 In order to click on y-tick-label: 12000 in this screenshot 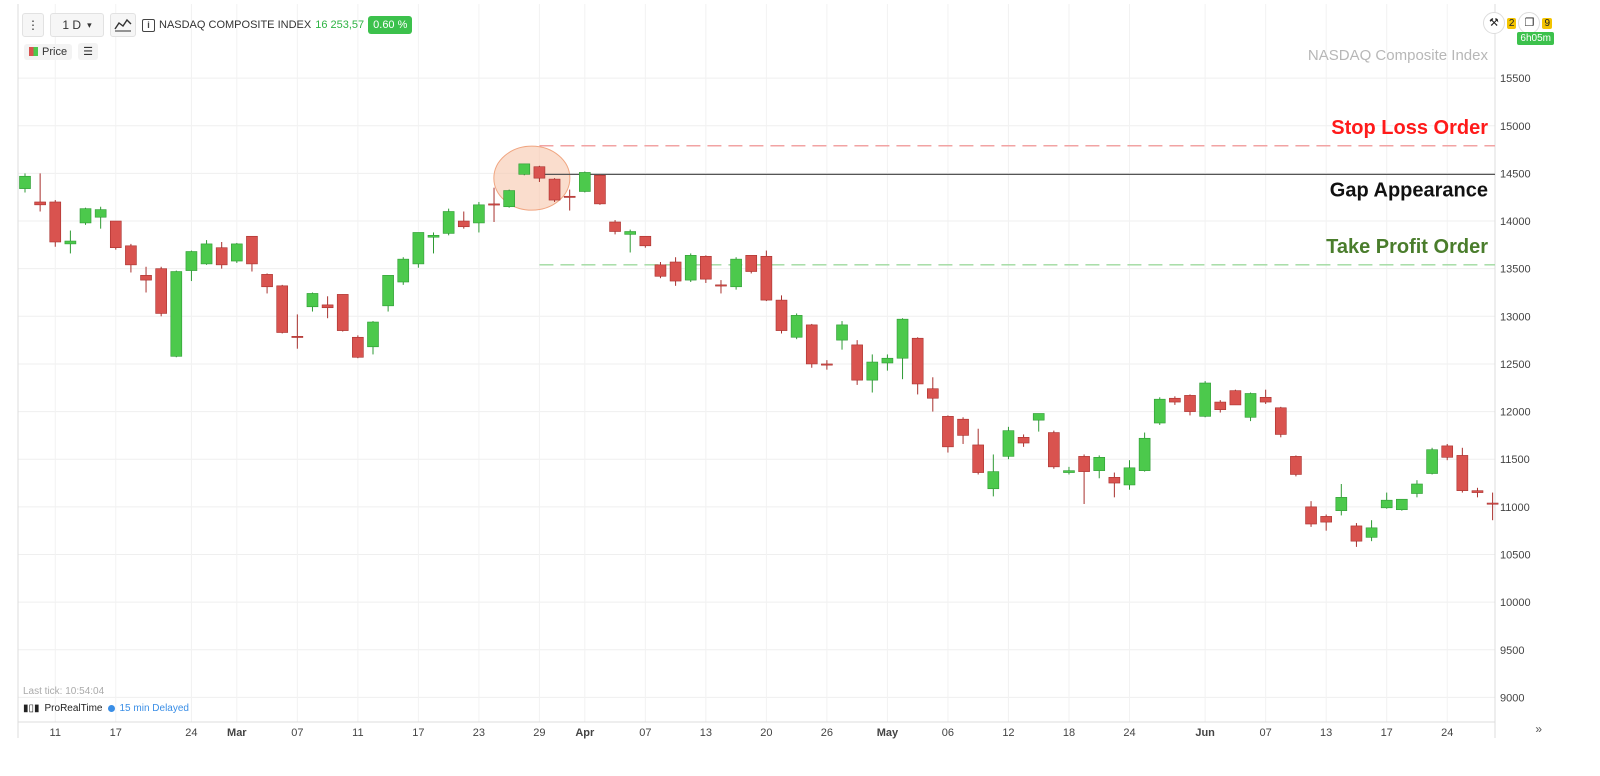, I will do `click(1515, 413)`.